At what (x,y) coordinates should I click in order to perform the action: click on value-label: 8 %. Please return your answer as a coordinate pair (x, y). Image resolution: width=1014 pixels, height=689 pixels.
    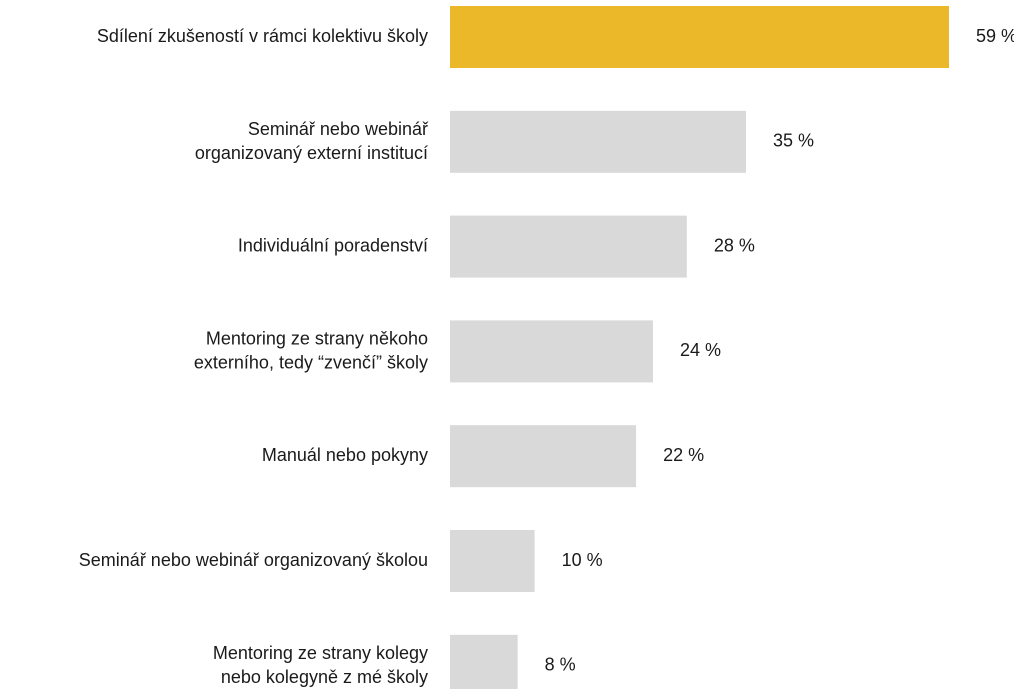
    Looking at the image, I should click on (560, 665).